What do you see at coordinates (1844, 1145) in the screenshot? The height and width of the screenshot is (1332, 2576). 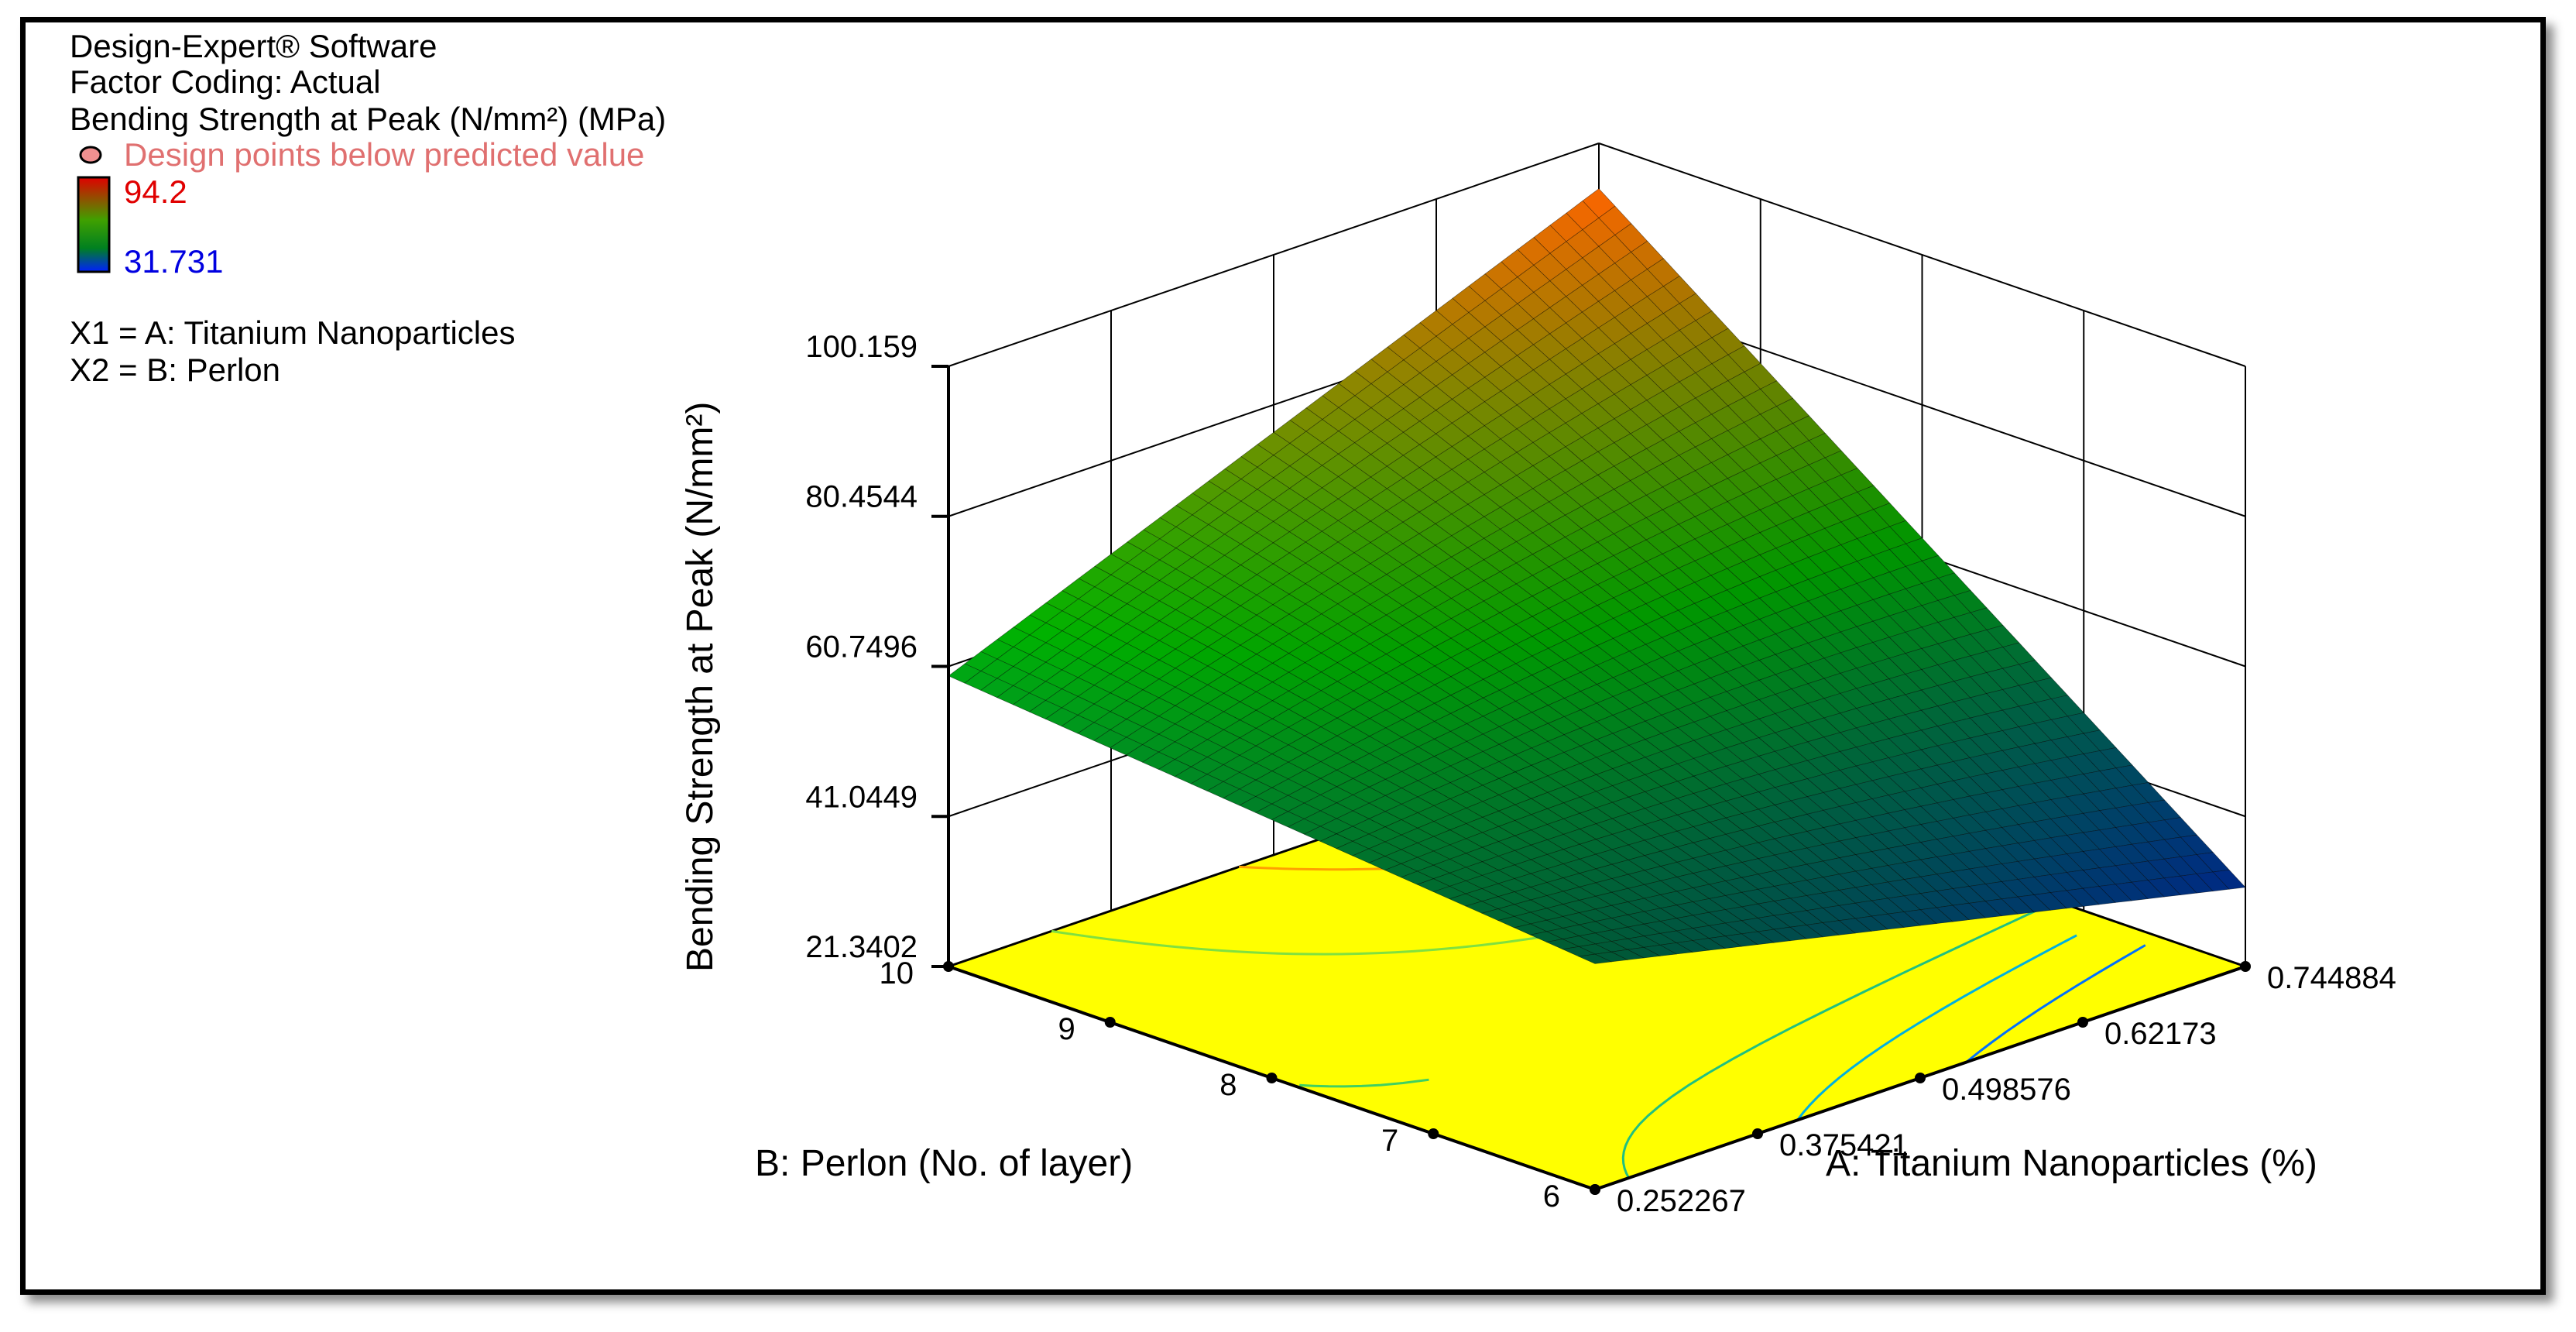 I see `a-tick-label: 0.375421` at bounding box center [1844, 1145].